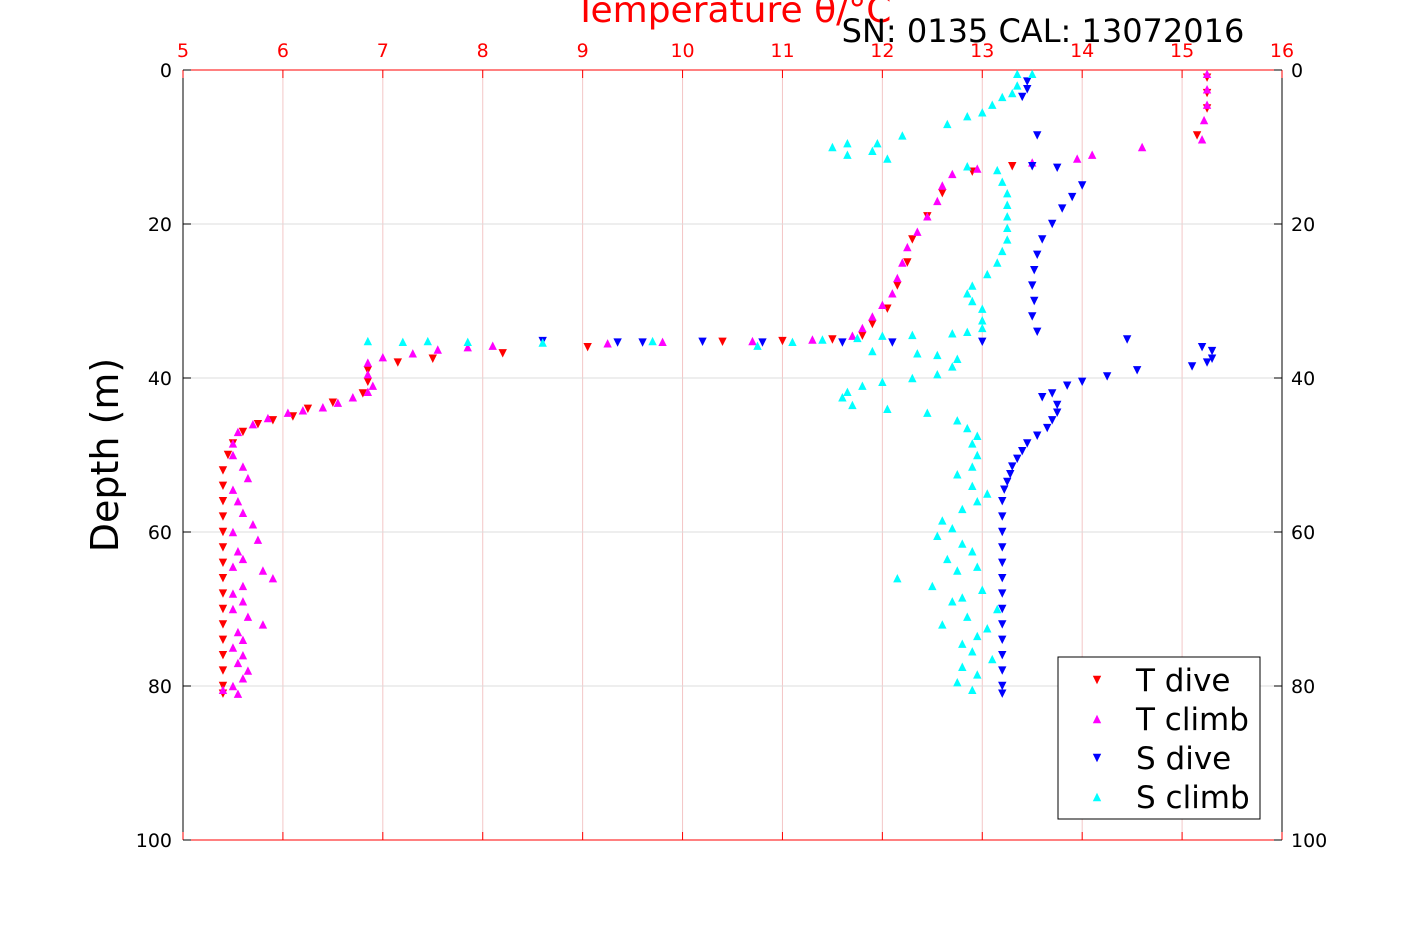 This screenshot has width=1417, height=945. I want to click on y-tick-label-left: 80, so click(160, 687).